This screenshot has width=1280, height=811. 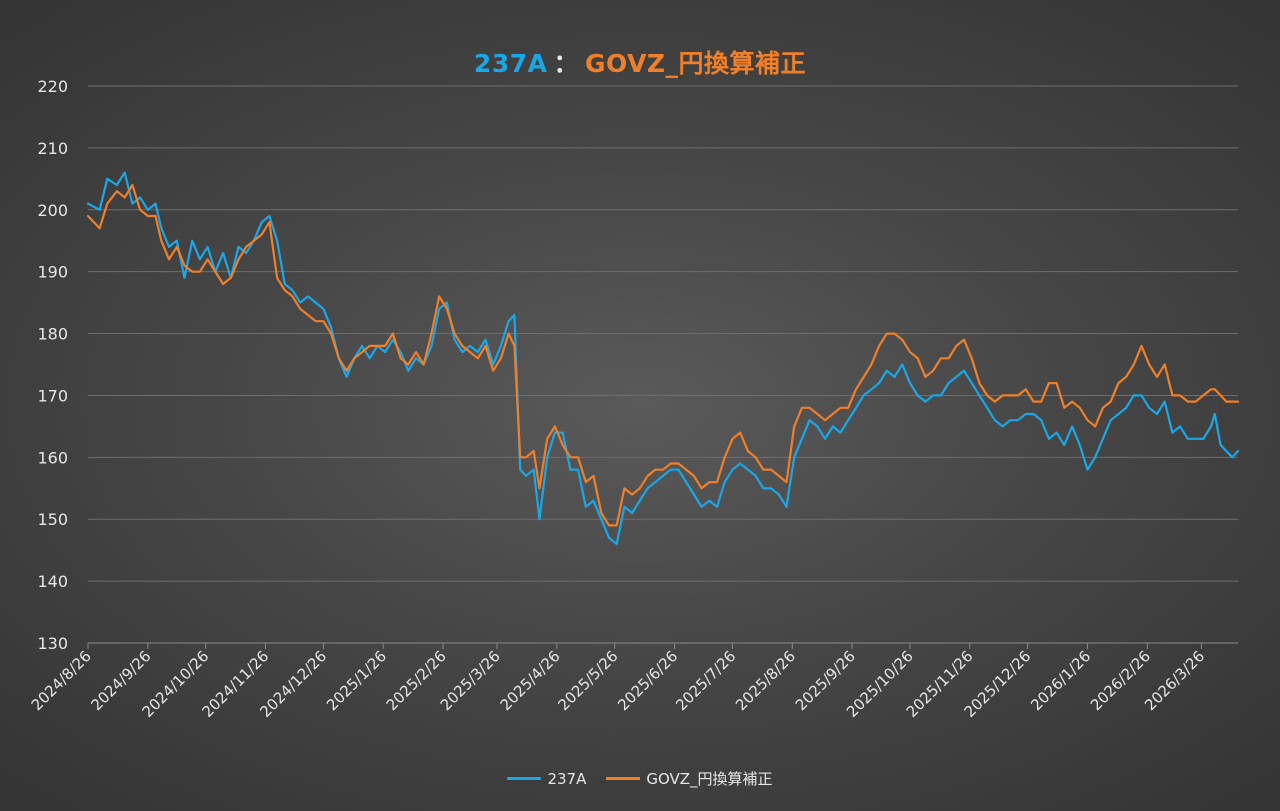 What do you see at coordinates (52, 210) in the screenshot?
I see `y-tick-label-200: 200` at bounding box center [52, 210].